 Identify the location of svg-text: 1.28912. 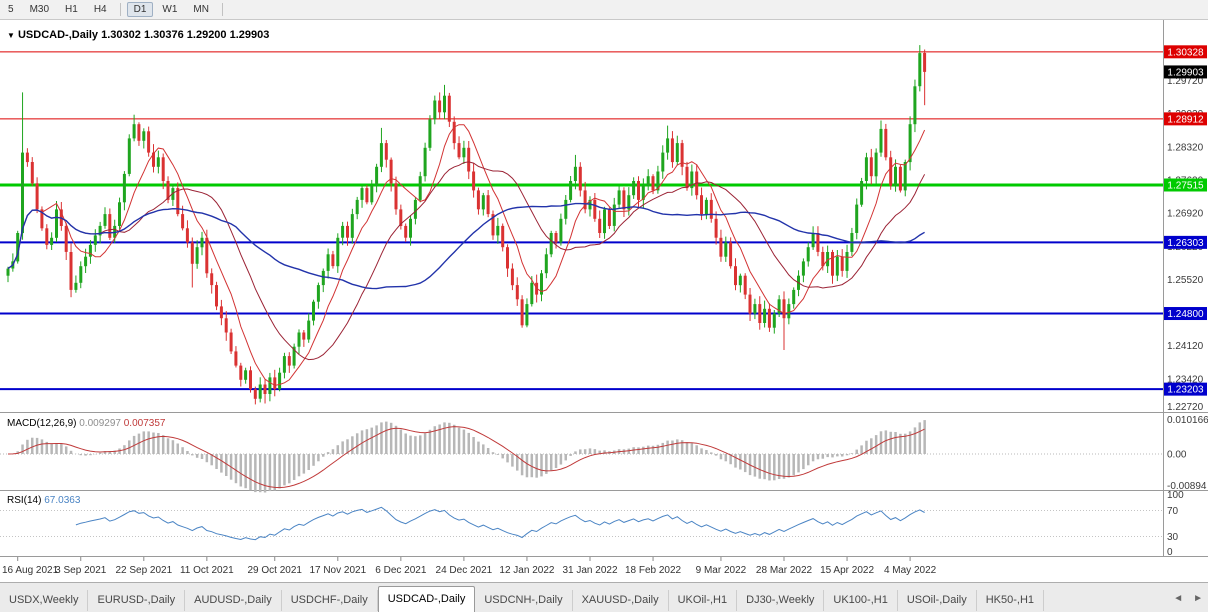
(1185, 119).